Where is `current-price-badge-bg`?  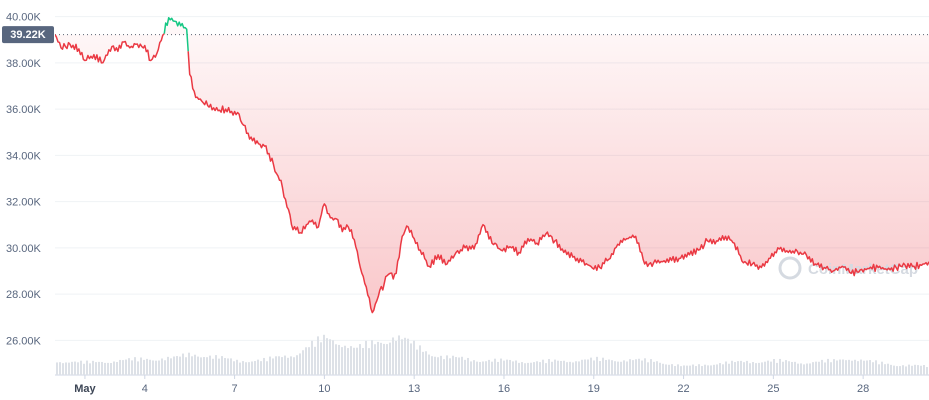 current-price-badge-bg is located at coordinates (28, 35).